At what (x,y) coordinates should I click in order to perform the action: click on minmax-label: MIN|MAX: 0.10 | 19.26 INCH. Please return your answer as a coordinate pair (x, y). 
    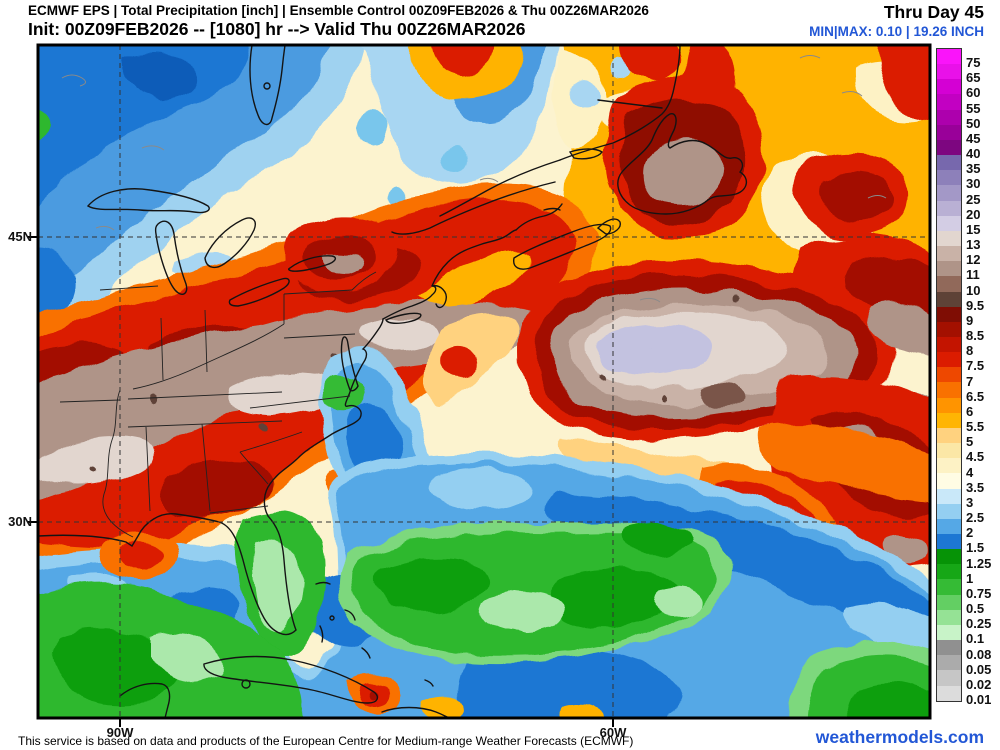
    Looking at the image, I should click on (896, 31).